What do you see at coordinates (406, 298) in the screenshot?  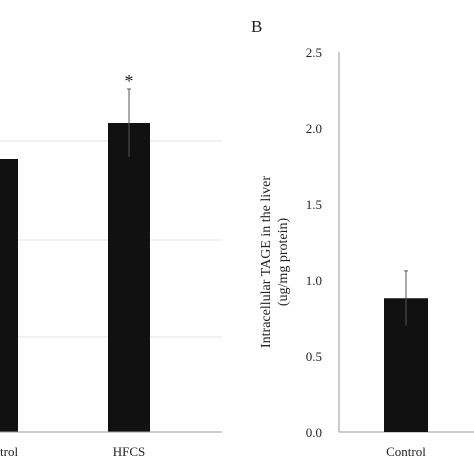 I see `panel-b-error-bars` at bounding box center [406, 298].